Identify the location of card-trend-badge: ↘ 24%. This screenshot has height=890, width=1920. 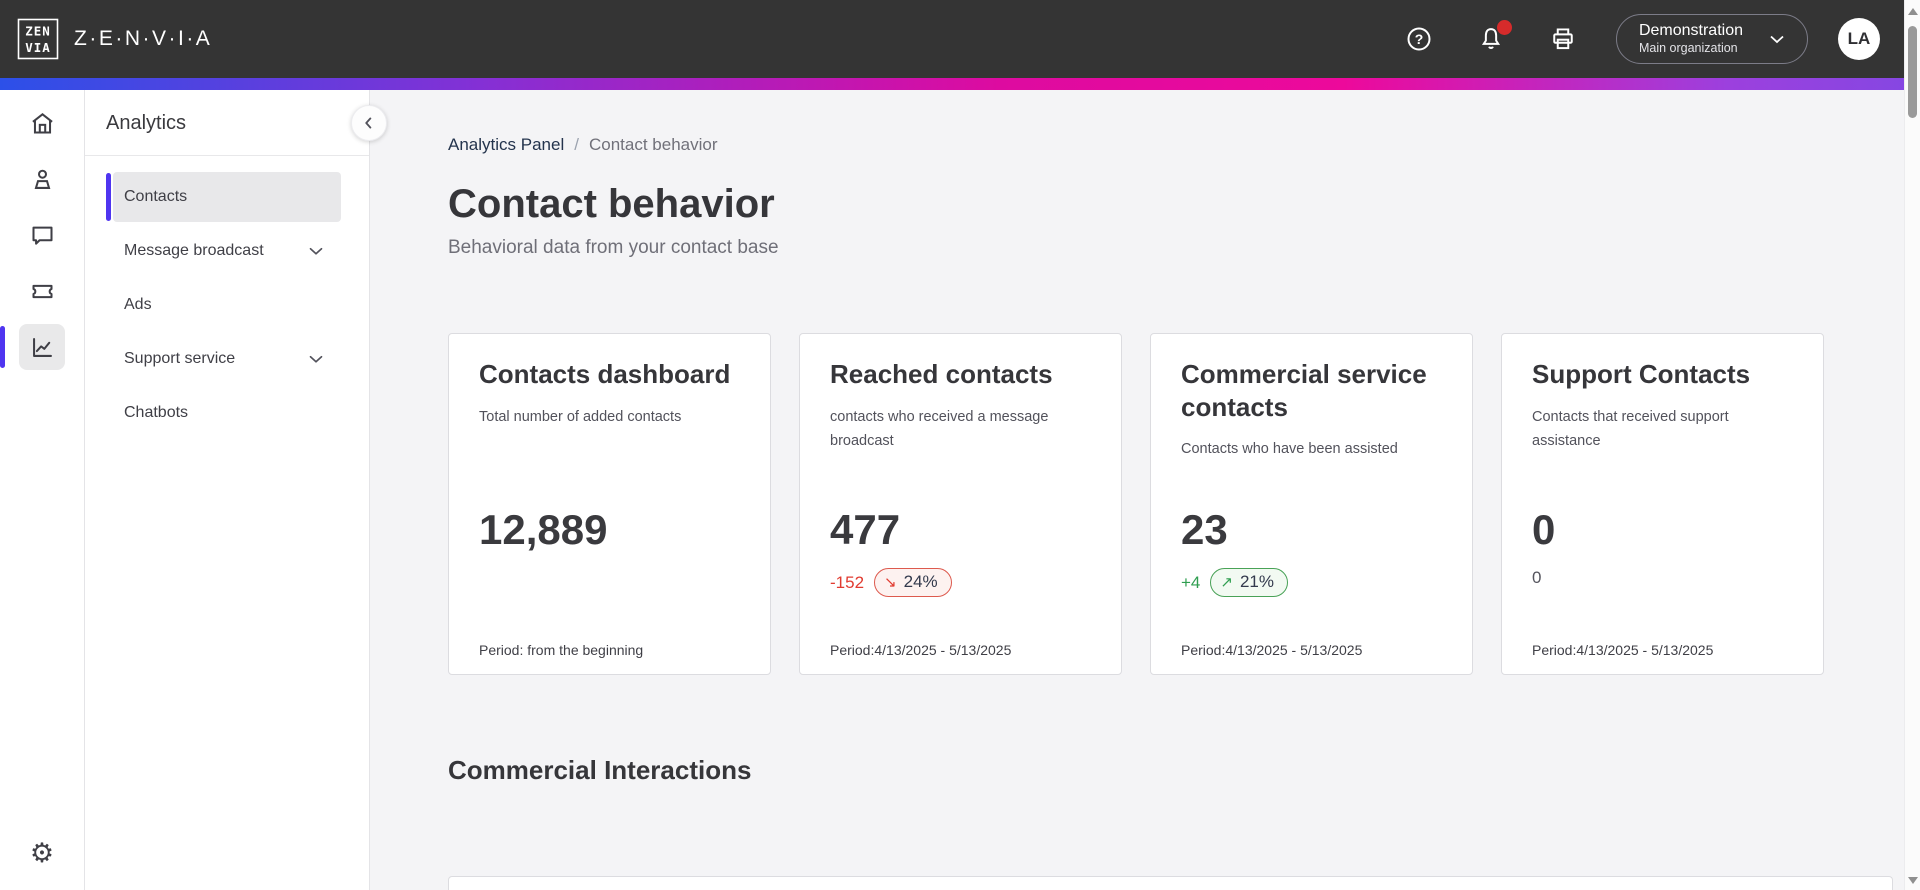
(913, 582).